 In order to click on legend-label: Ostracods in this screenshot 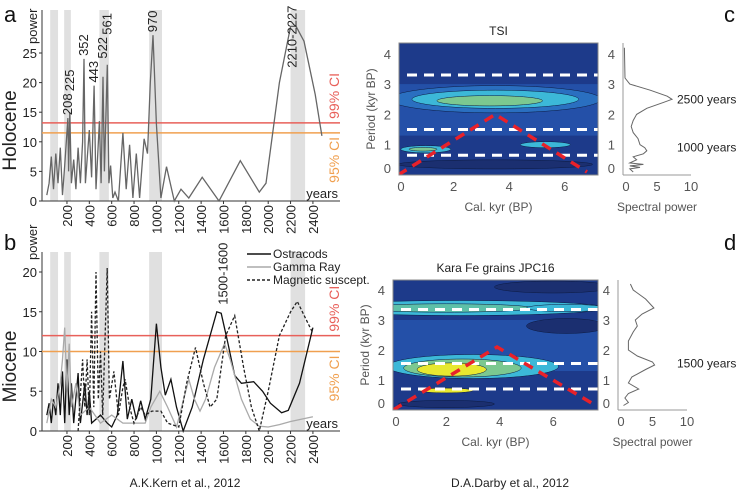, I will do `click(300, 254)`.